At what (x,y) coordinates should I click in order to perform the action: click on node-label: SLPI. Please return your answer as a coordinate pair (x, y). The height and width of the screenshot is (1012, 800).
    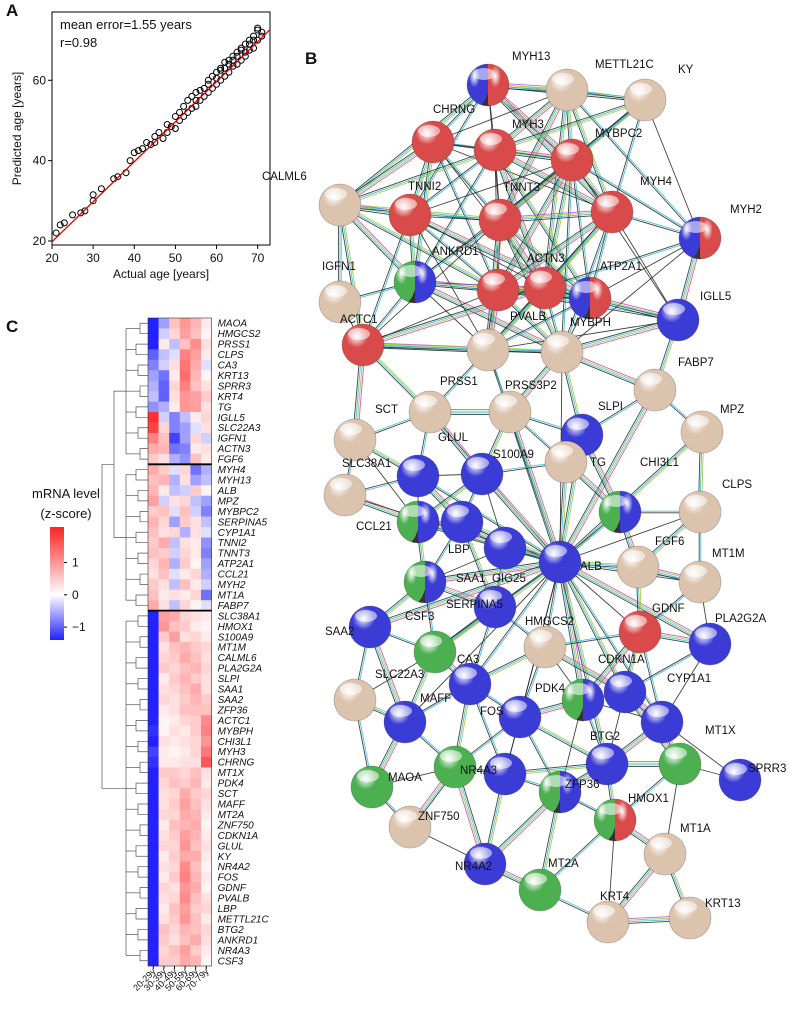
    Looking at the image, I should click on (610, 407).